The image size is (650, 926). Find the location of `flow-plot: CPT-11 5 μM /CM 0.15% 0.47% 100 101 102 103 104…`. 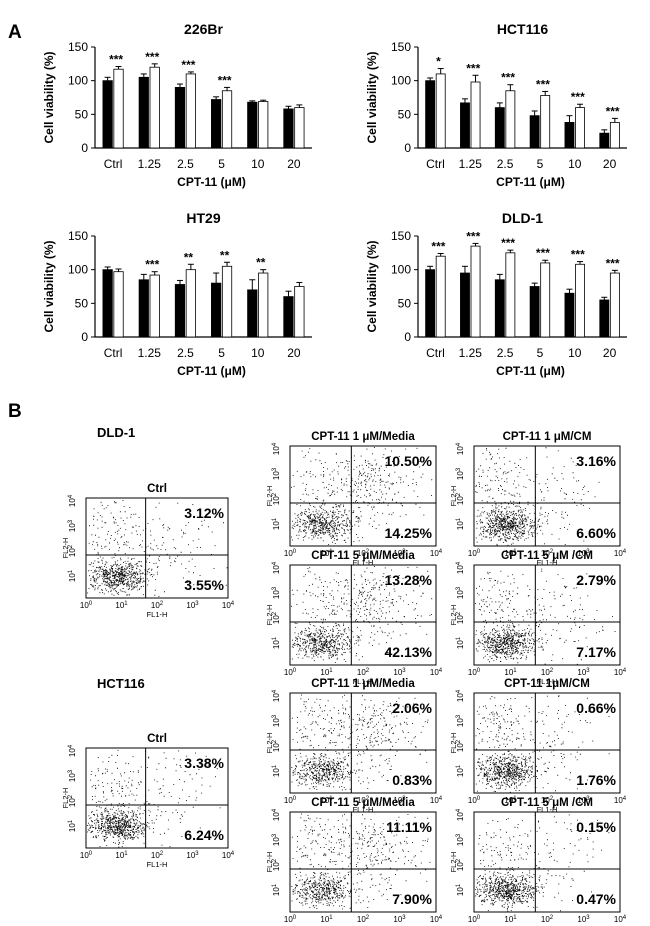

flow-plot: CPT-11 5 μM /CM 0.15% 0.47% 100 101 102 103 104… is located at coordinates (538, 861).